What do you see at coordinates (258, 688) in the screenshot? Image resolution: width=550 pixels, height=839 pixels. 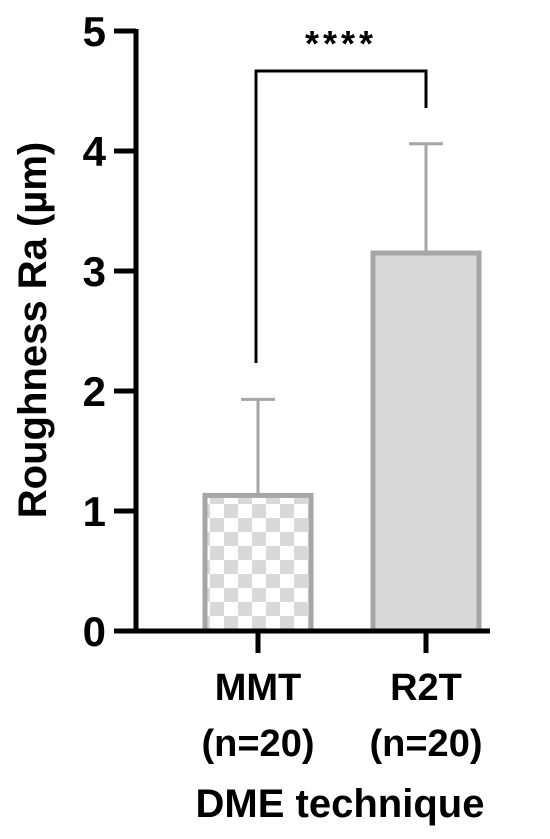 I see `x-tick-label: MMT` at bounding box center [258, 688].